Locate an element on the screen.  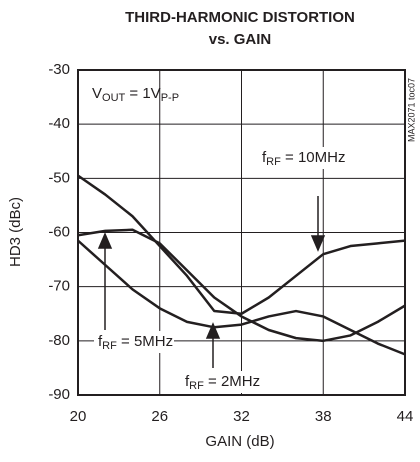
annotation: fRF = 5MHz is located at coordinates (135, 342).